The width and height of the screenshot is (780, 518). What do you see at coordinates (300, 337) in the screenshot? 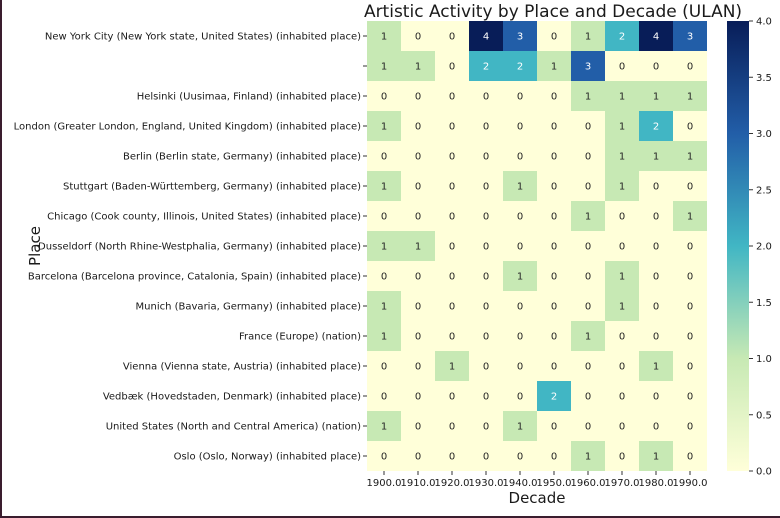
I see `y-tick-label: France (Europe) (nation)` at bounding box center [300, 337].